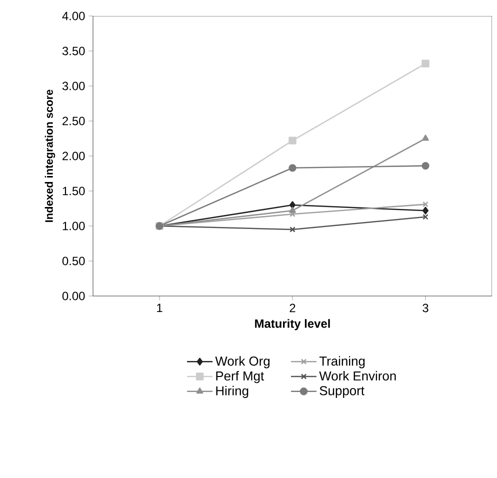  I want to click on x-axis-title: Maturity level, so click(292, 324).